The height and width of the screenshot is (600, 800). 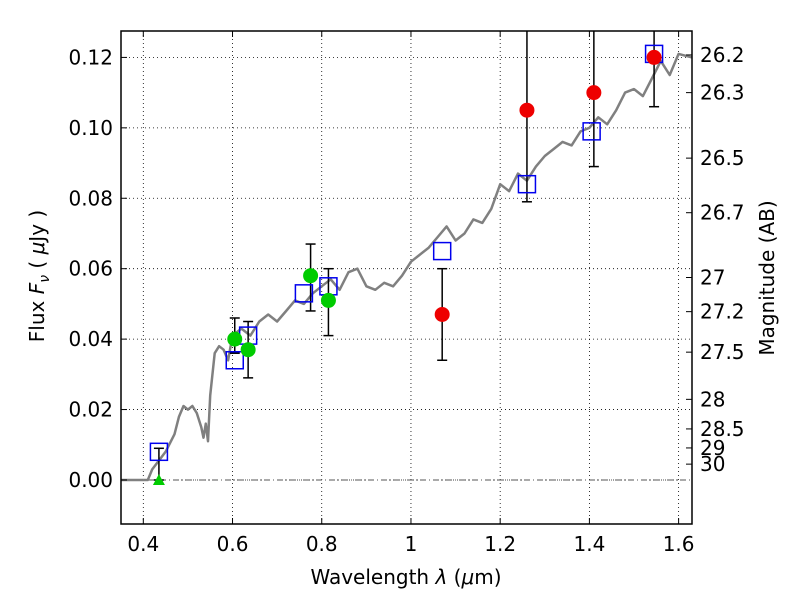 What do you see at coordinates (411, 544) in the screenshot?
I see `x-tick-label: 1` at bounding box center [411, 544].